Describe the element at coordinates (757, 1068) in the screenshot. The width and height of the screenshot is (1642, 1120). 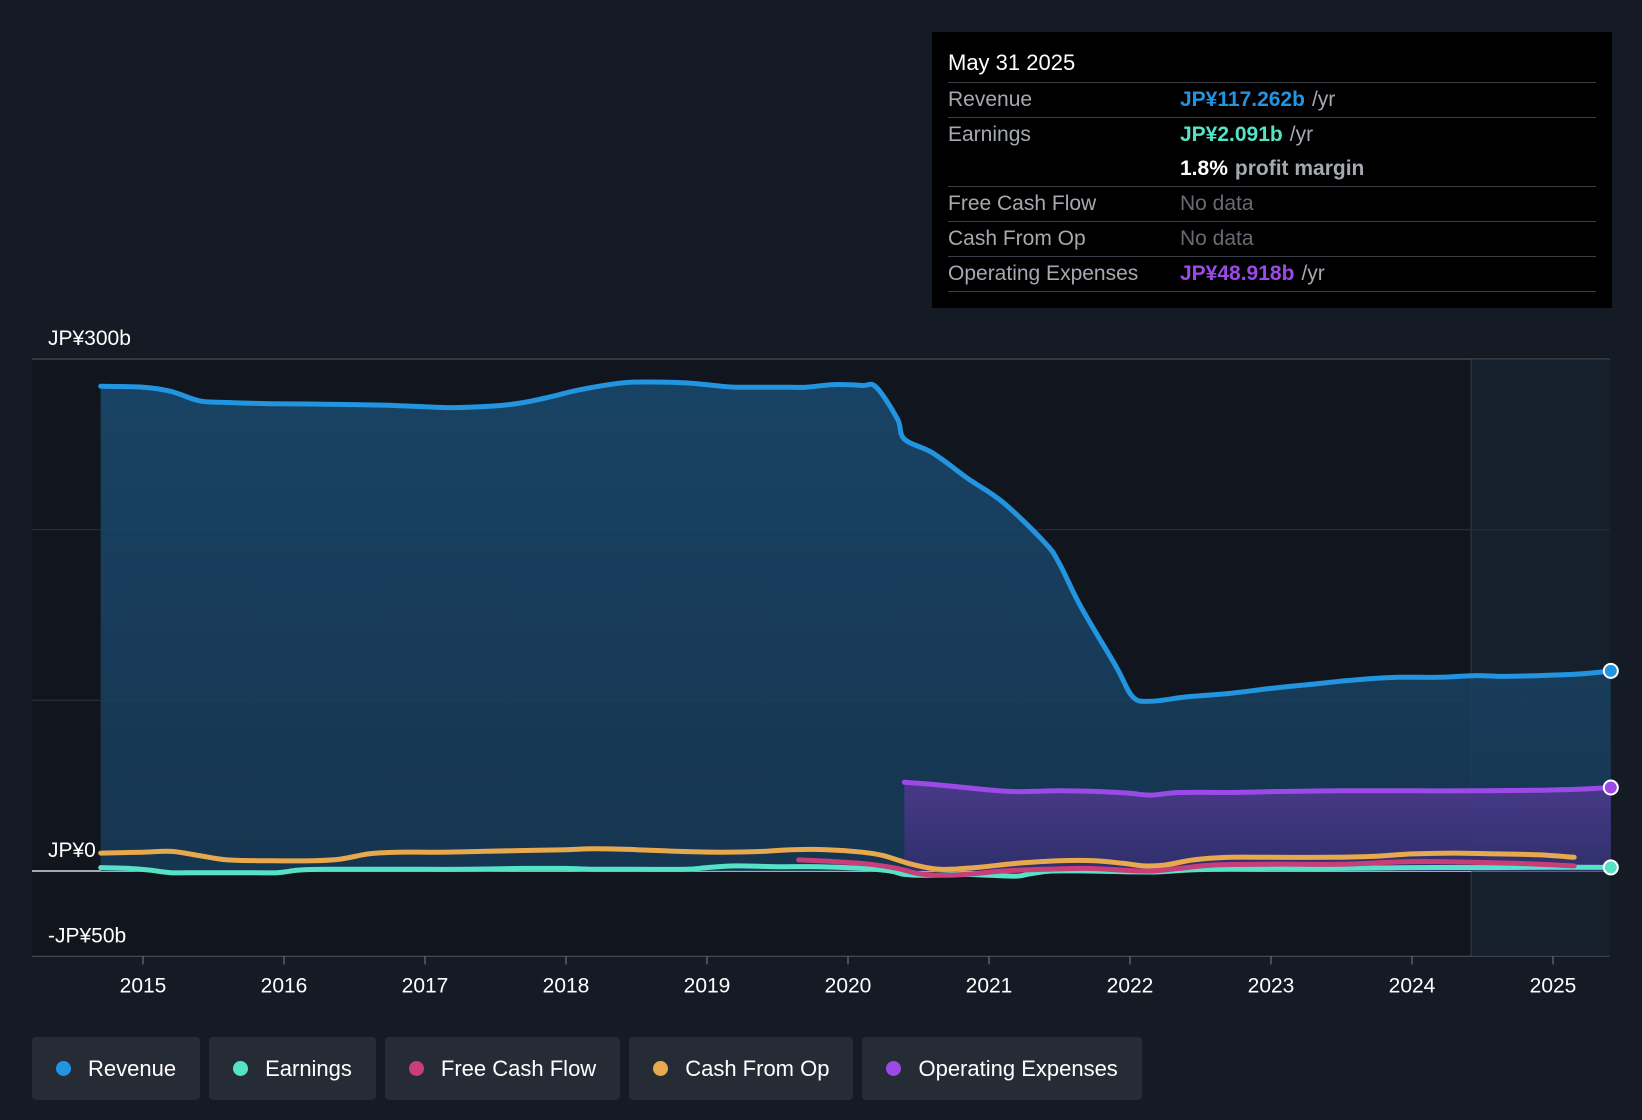
I see `legend-label: Cash From Op` at that location.